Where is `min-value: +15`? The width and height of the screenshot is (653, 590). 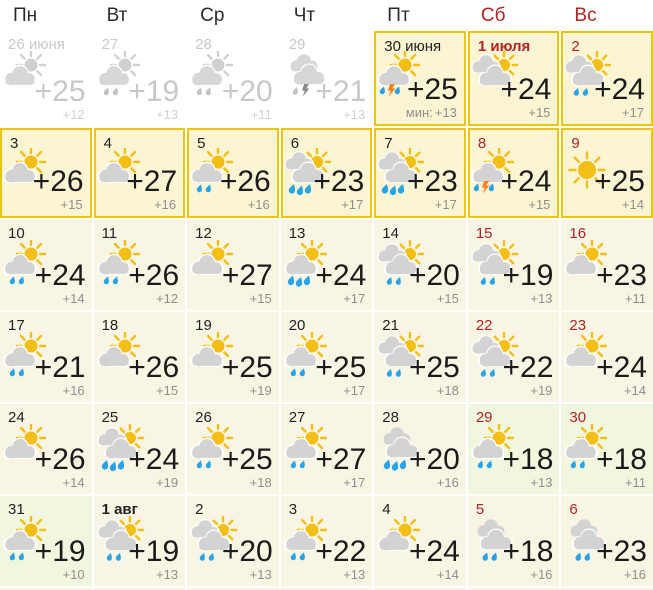
min-value: +15 is located at coordinates (71, 204).